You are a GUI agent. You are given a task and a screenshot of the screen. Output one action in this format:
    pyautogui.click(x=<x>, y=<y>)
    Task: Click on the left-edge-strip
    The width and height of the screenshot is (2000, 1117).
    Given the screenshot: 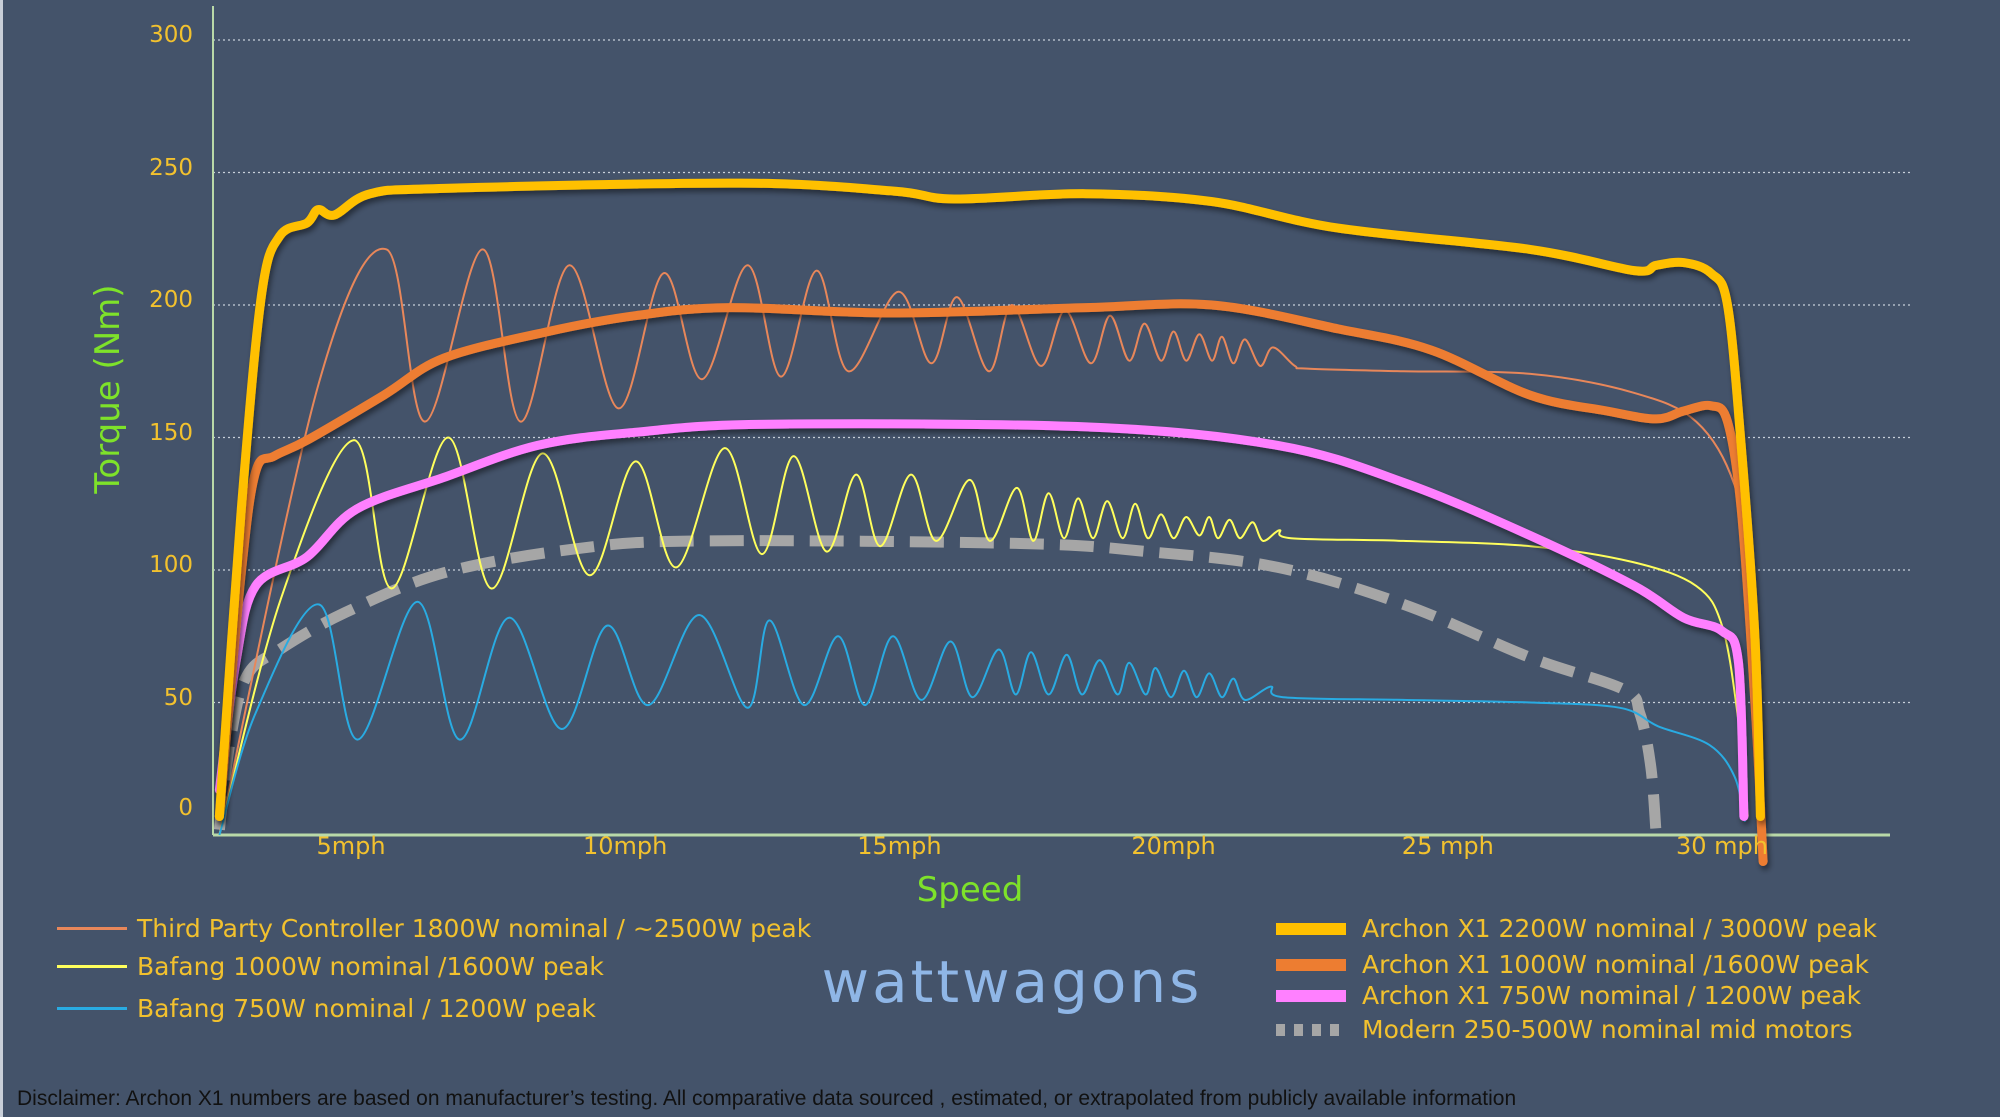 What is the action you would take?
    pyautogui.click(x=1, y=558)
    